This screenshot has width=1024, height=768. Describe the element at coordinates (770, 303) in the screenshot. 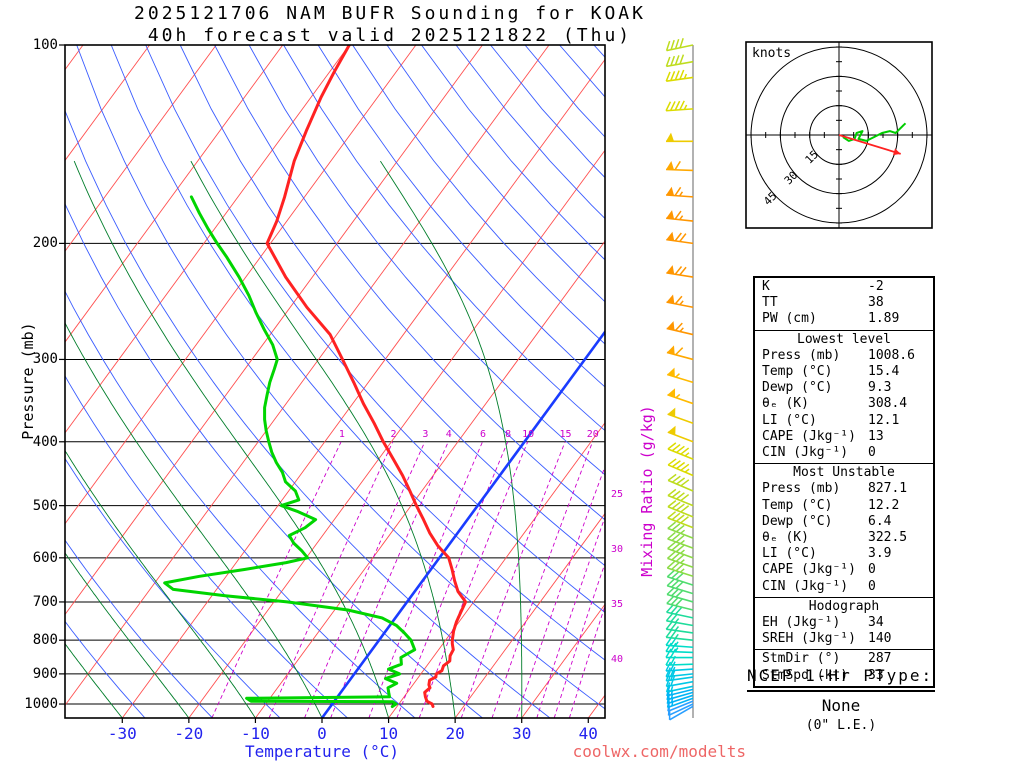

I see `index-label: TT` at that location.